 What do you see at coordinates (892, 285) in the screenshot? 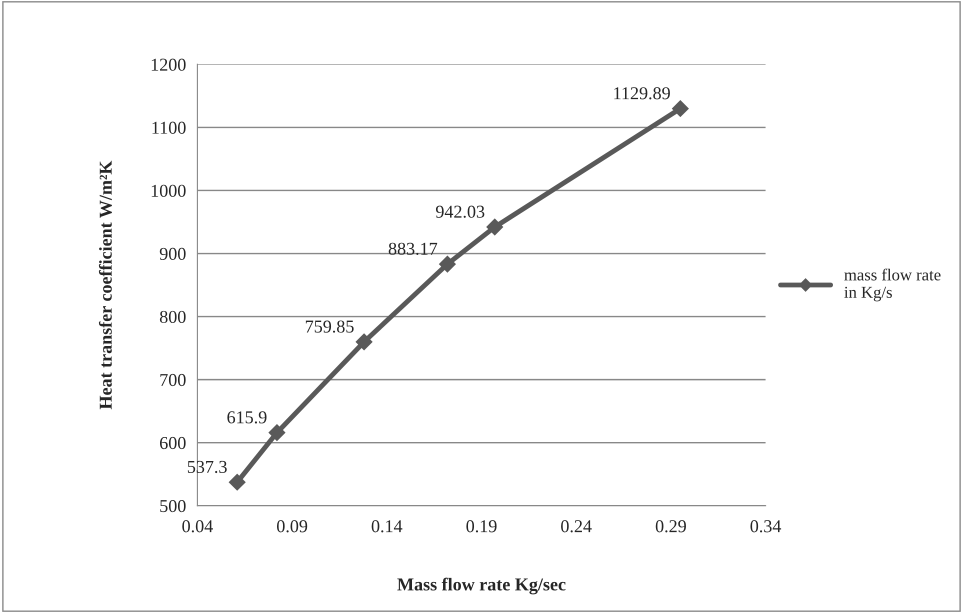
I see `legend-label: mass flow rate in Kg/s` at bounding box center [892, 285].